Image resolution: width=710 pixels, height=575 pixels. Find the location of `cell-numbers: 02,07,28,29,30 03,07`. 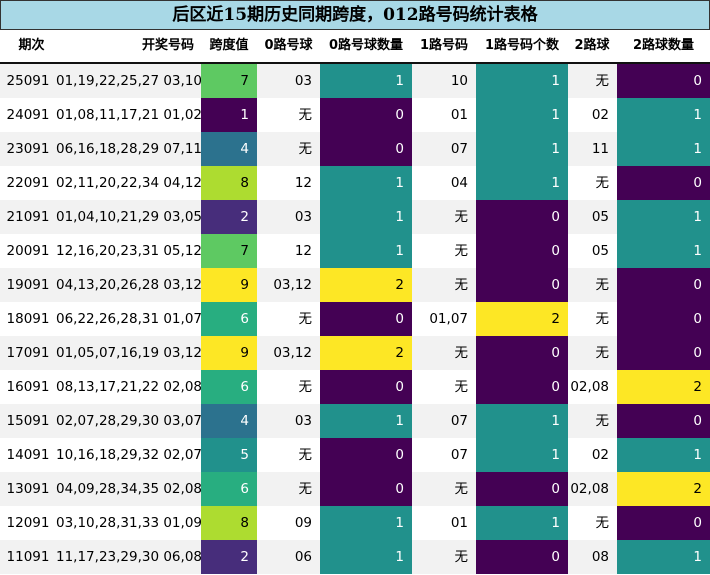

cell-numbers: 02,07,28,29,30 03,07 is located at coordinates (128, 421).